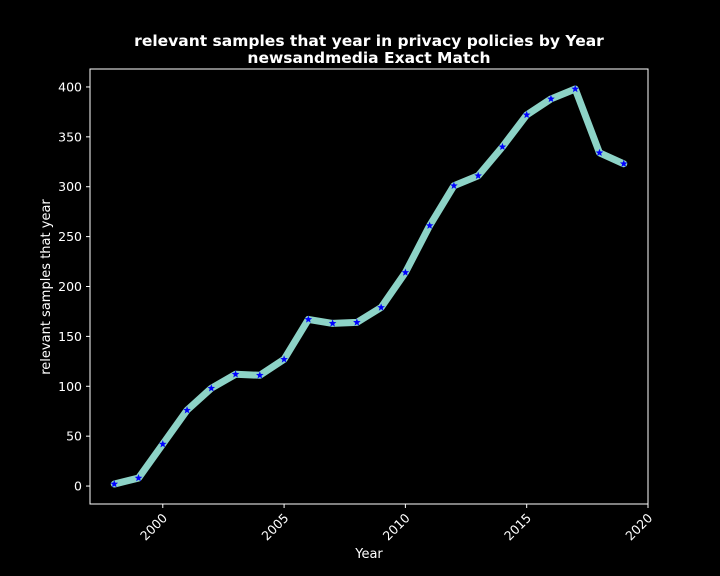  I want to click on x-tick-label: 2000, so click(153, 526).